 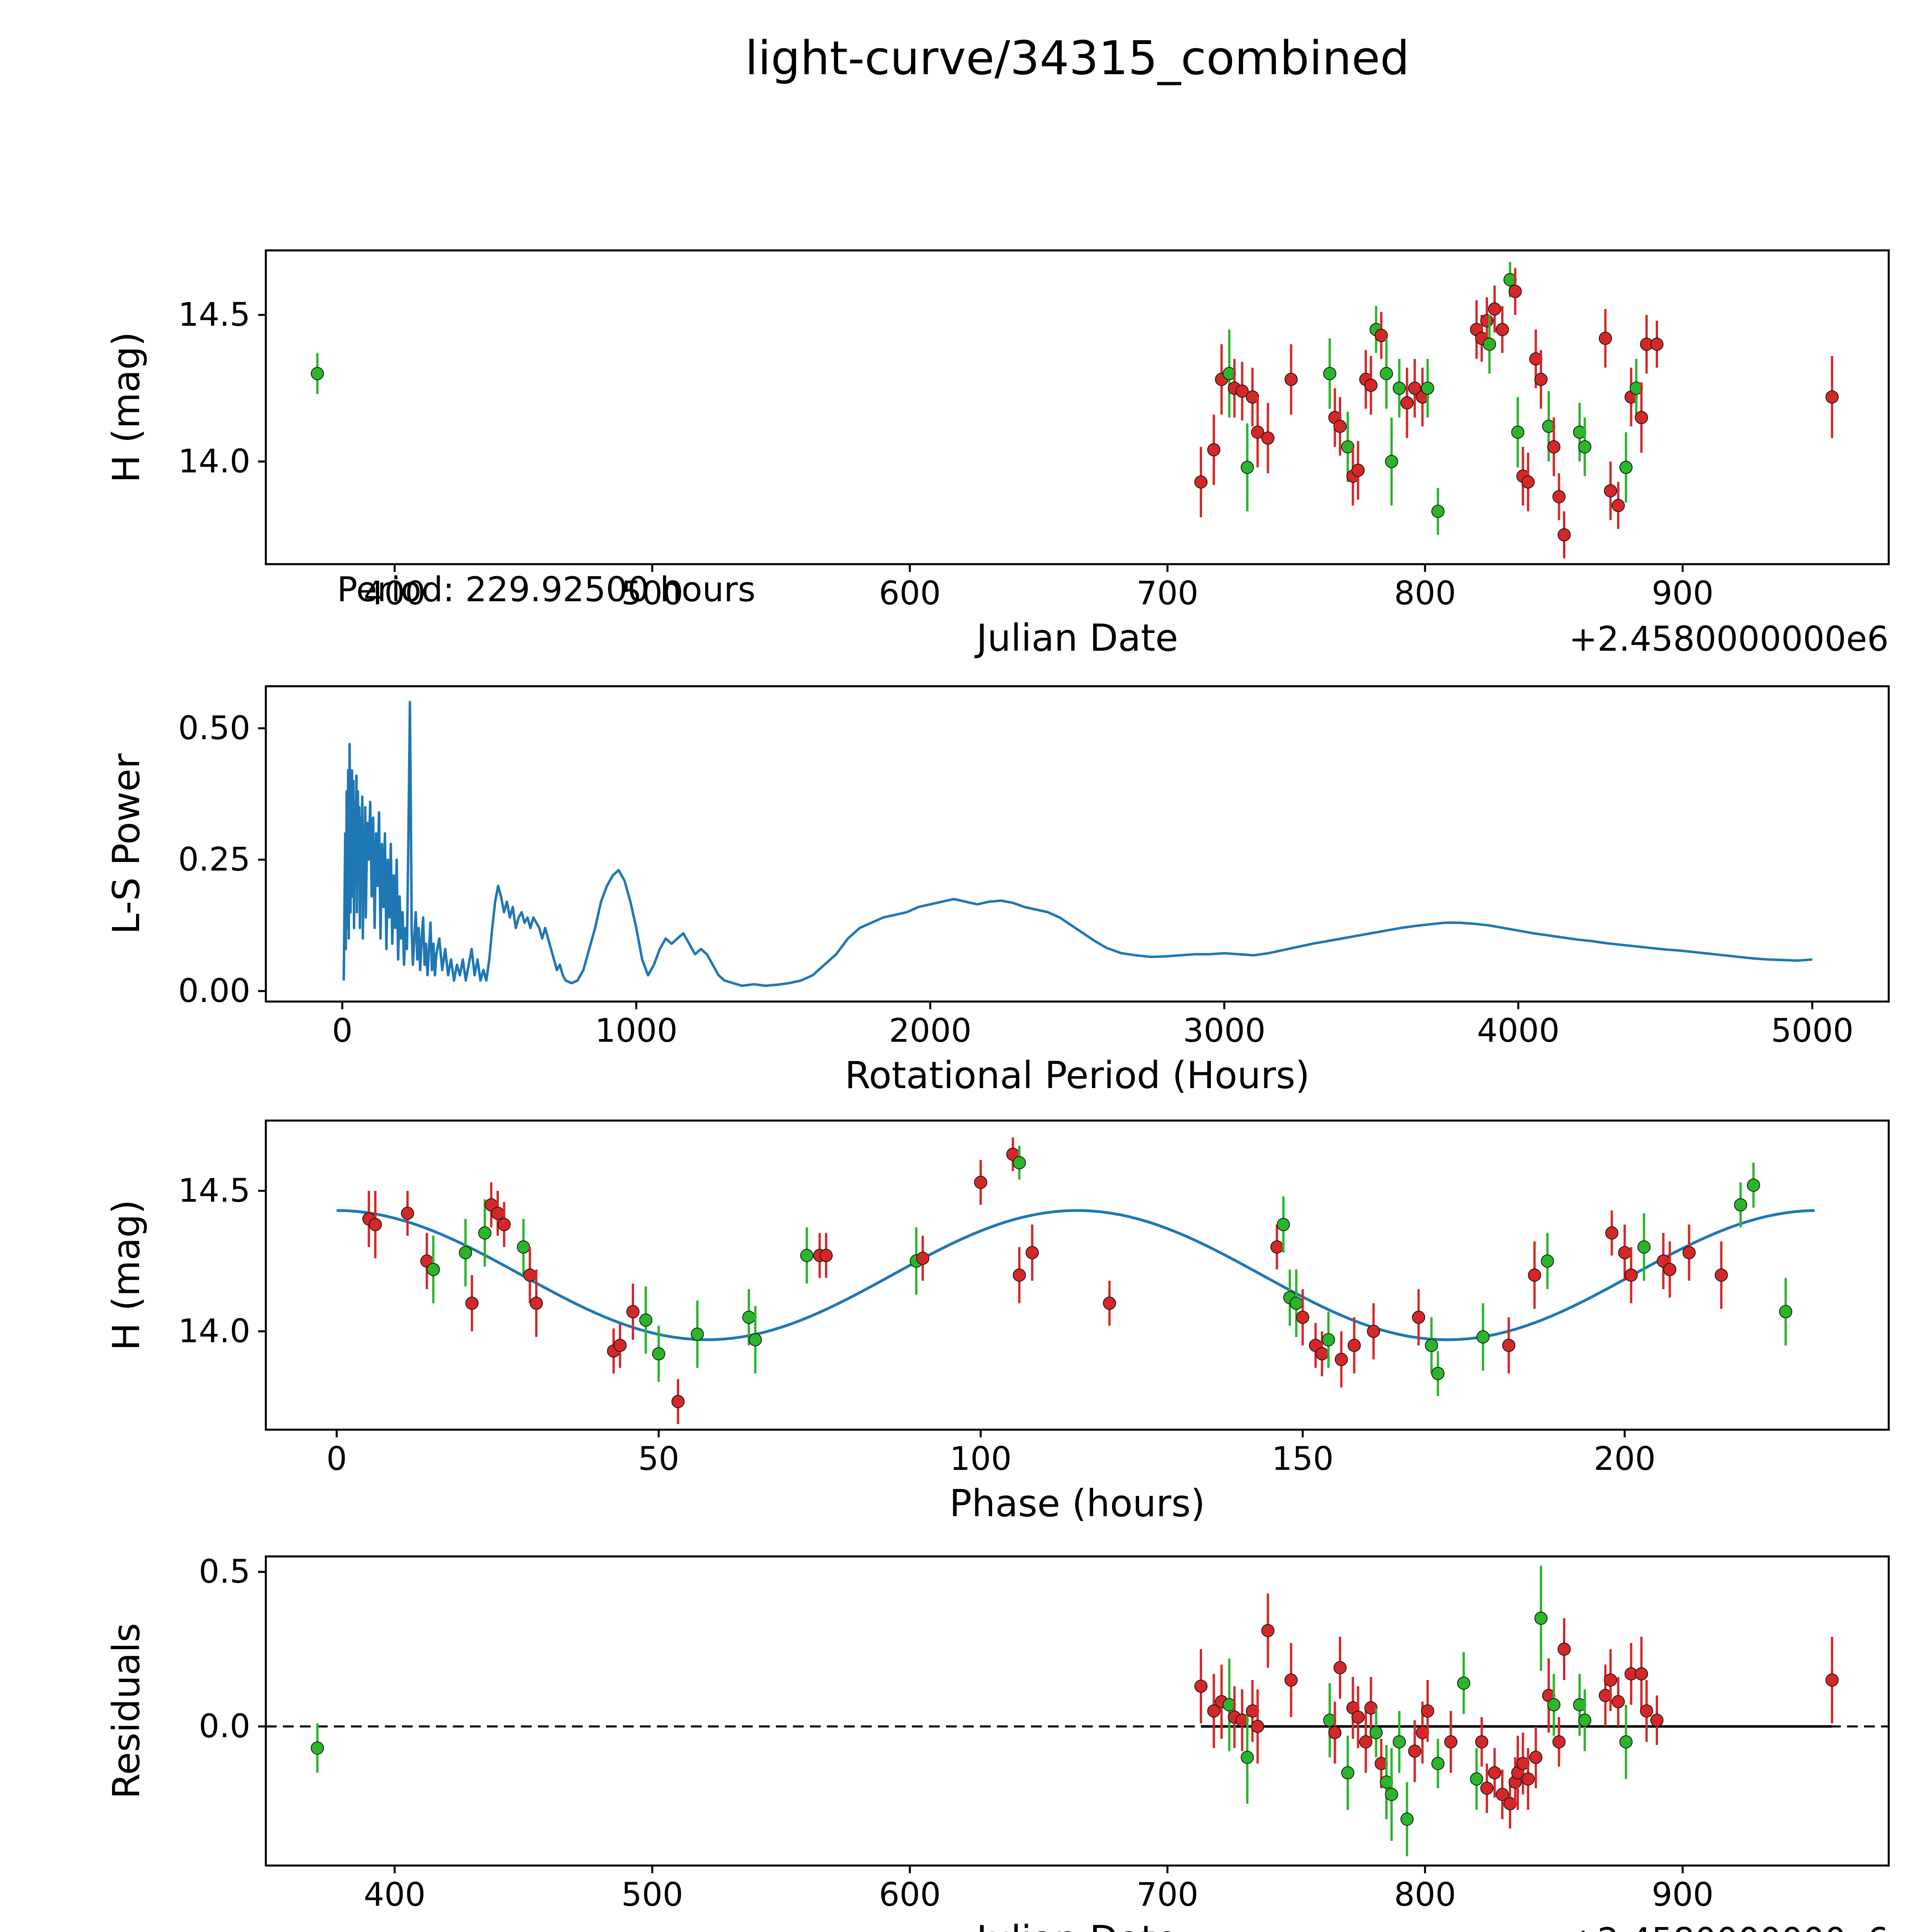 I want to click on phase-ytick-label: 14.0, so click(x=214, y=1331).